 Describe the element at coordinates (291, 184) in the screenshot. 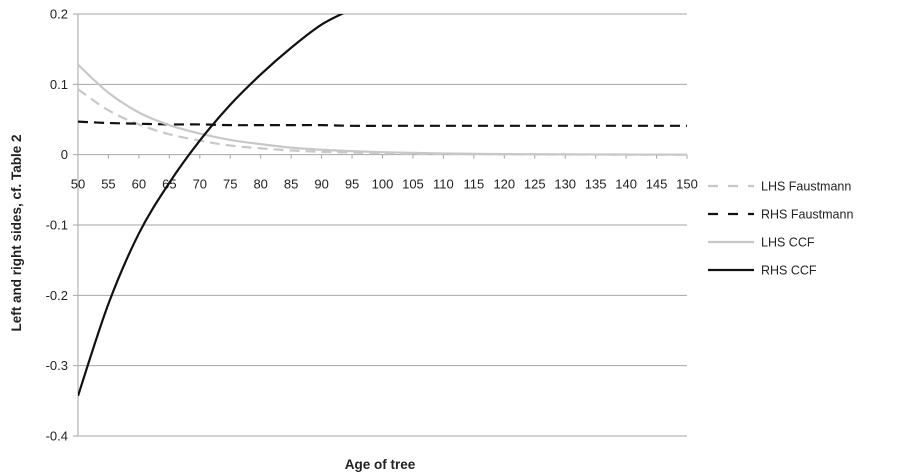

I see `x-tick-label: 85` at that location.